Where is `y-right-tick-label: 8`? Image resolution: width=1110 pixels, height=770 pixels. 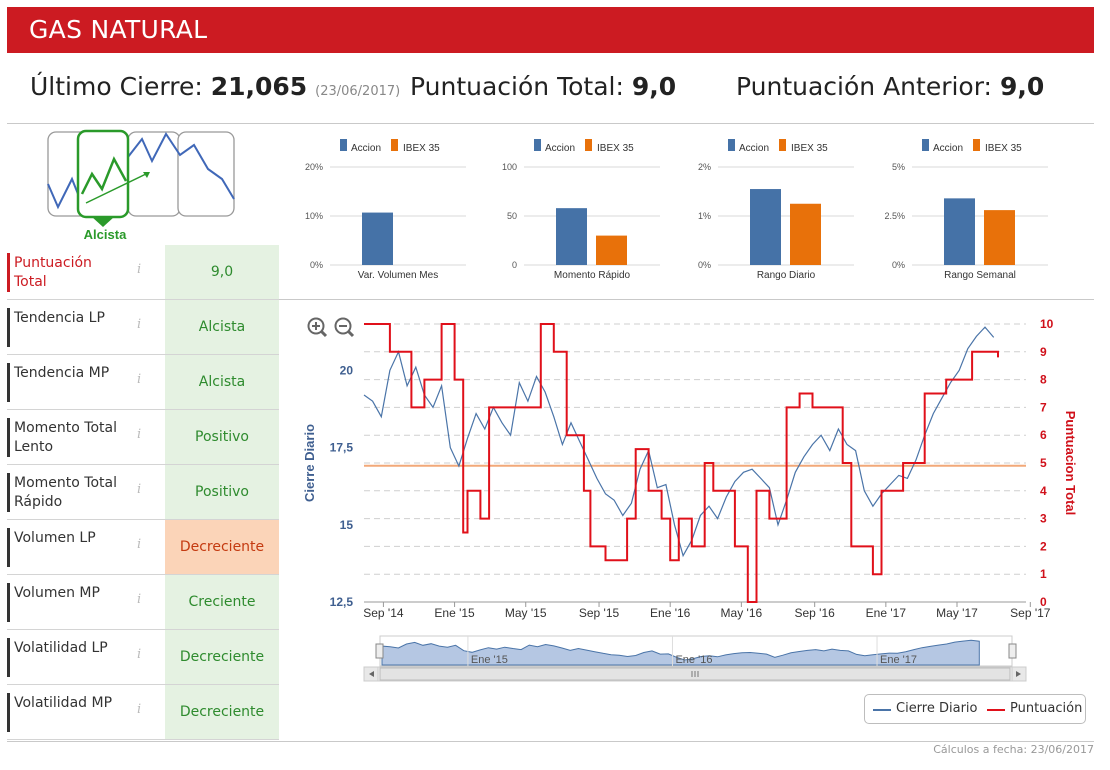
y-right-tick-label: 8 is located at coordinates (1043, 380).